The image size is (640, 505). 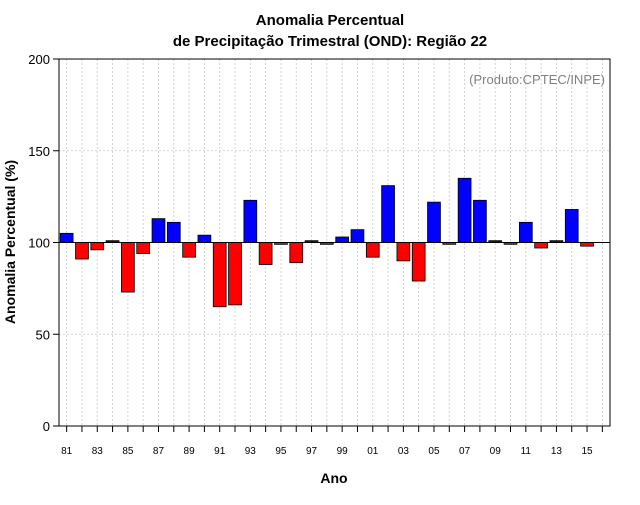 I want to click on x-tick-label: 11, so click(x=526, y=451).